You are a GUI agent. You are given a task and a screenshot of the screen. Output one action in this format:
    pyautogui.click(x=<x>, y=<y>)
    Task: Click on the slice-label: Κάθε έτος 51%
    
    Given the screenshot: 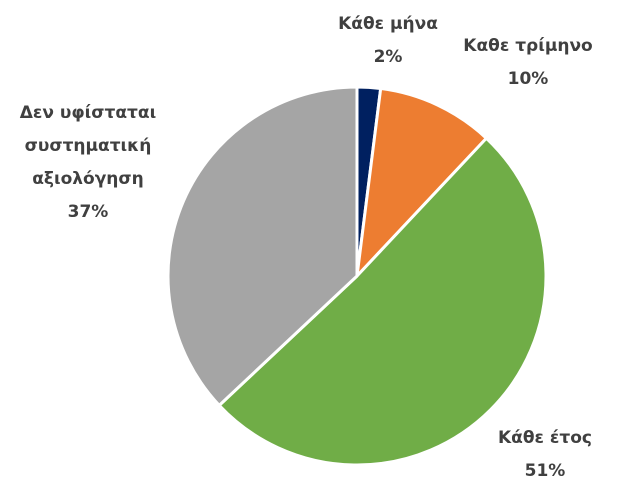 What is the action you would take?
    pyautogui.click(x=543, y=451)
    